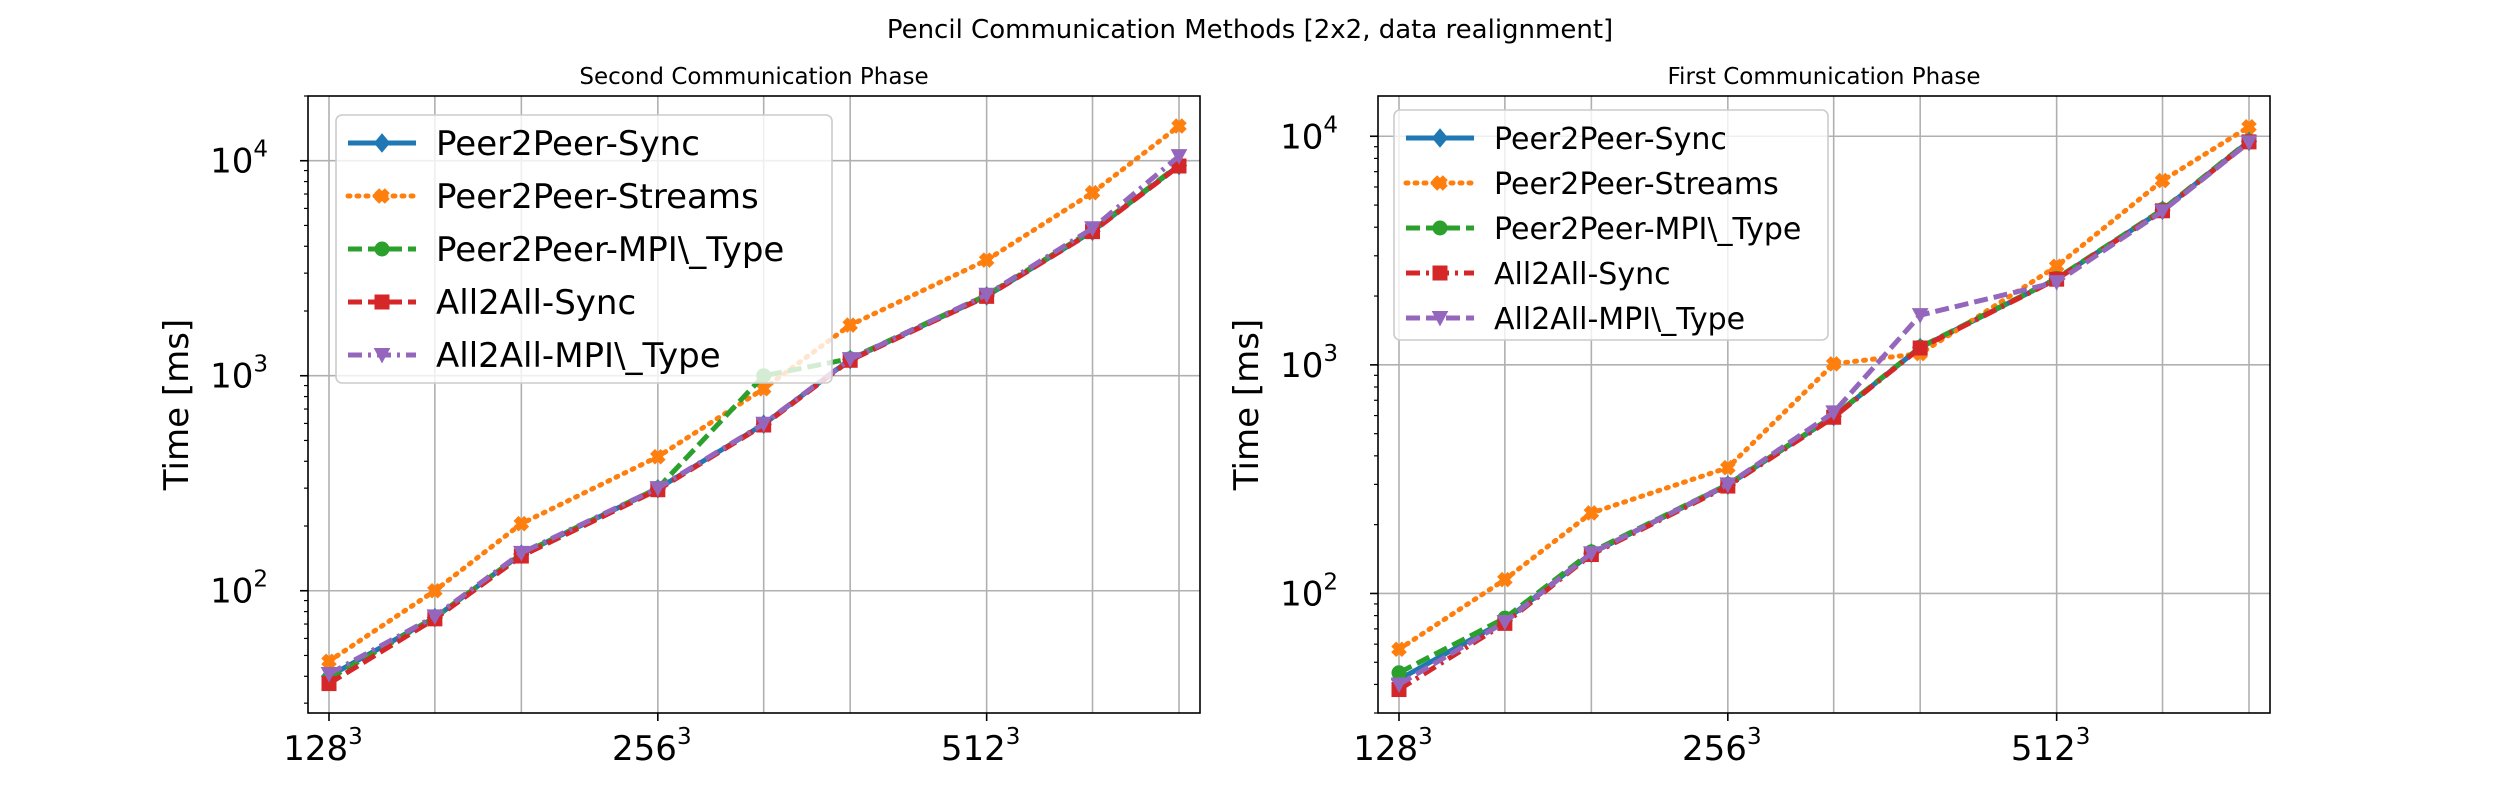  I want to click on chart-title: First Communication Phase, so click(1824, 77).